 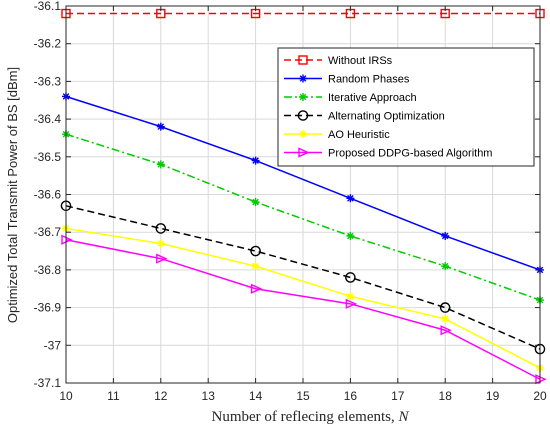 What do you see at coordinates (48, 308) in the screenshot?
I see `y-tick-label: -36.9` at bounding box center [48, 308].